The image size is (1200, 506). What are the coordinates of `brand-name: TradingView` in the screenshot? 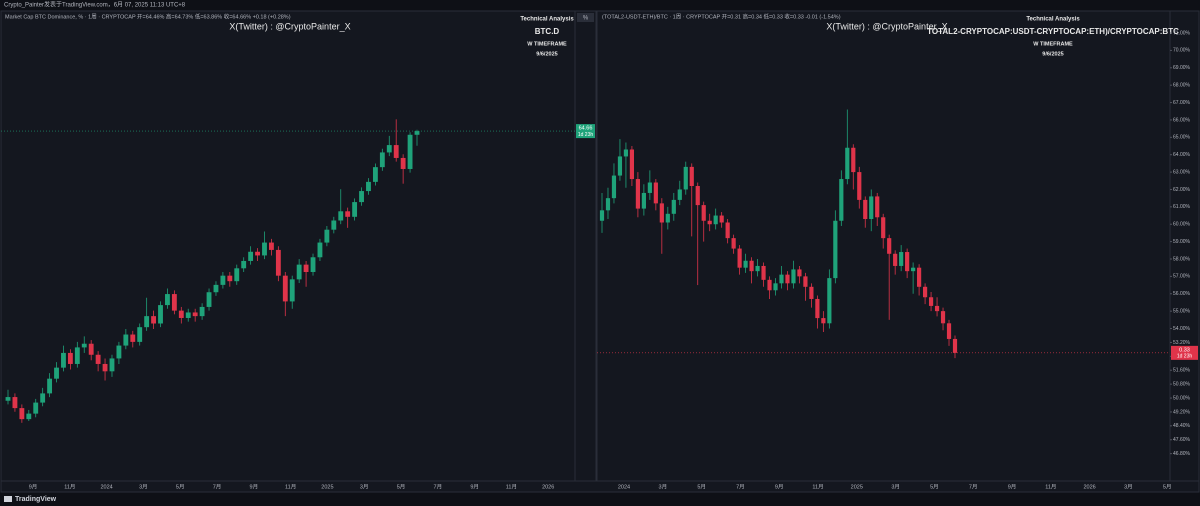 It's located at (36, 499).